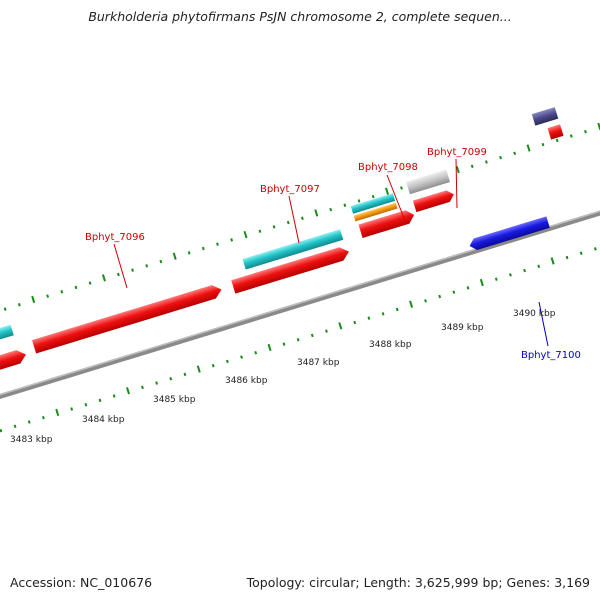 Image resolution: width=600 pixels, height=600 pixels. What do you see at coordinates (318, 363) in the screenshot?
I see `kbp-label: 3487 kbp` at bounding box center [318, 363].